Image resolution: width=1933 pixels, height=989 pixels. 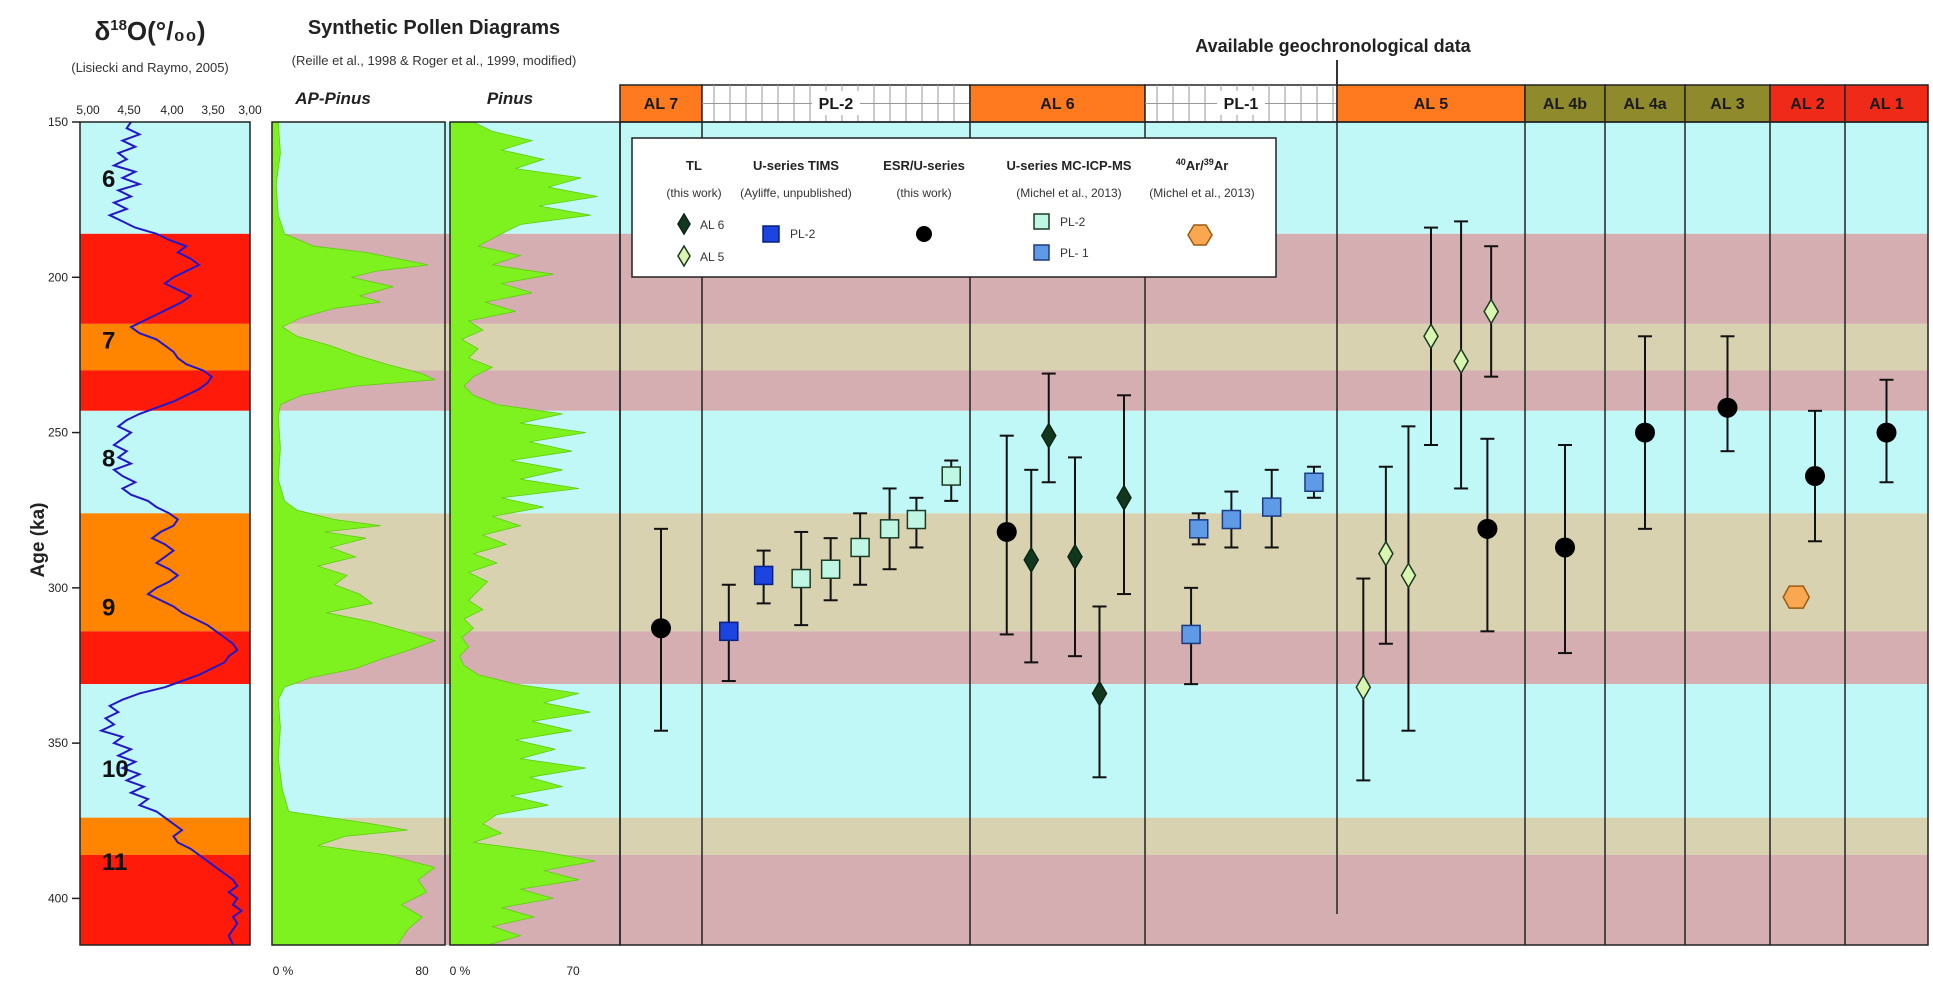 I want to click on d18o-title-sup: 18, so click(x=118, y=25).